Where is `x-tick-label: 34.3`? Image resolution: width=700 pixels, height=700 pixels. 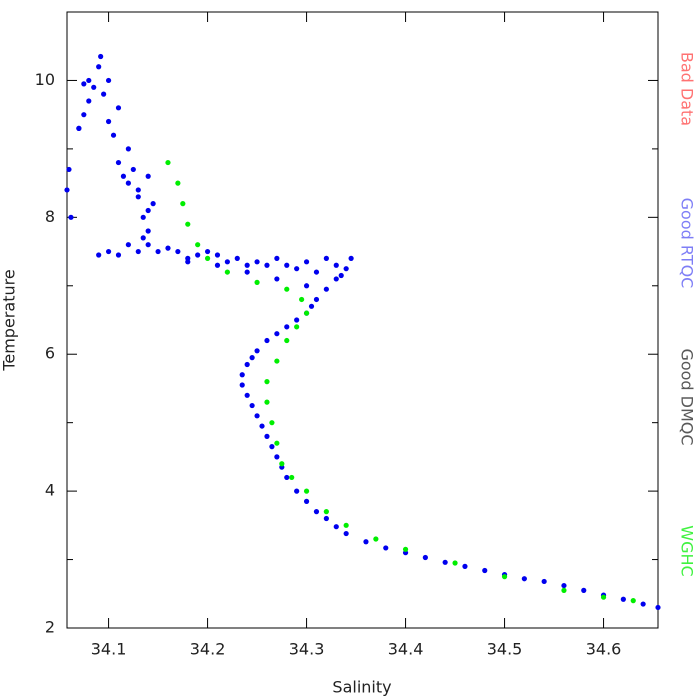 x-tick-label: 34.3 is located at coordinates (307, 649).